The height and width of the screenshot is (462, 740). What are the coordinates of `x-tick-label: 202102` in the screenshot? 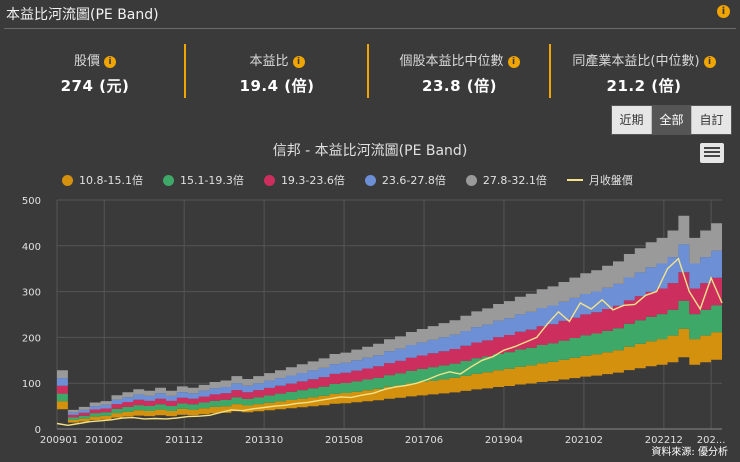 It's located at (584, 440).